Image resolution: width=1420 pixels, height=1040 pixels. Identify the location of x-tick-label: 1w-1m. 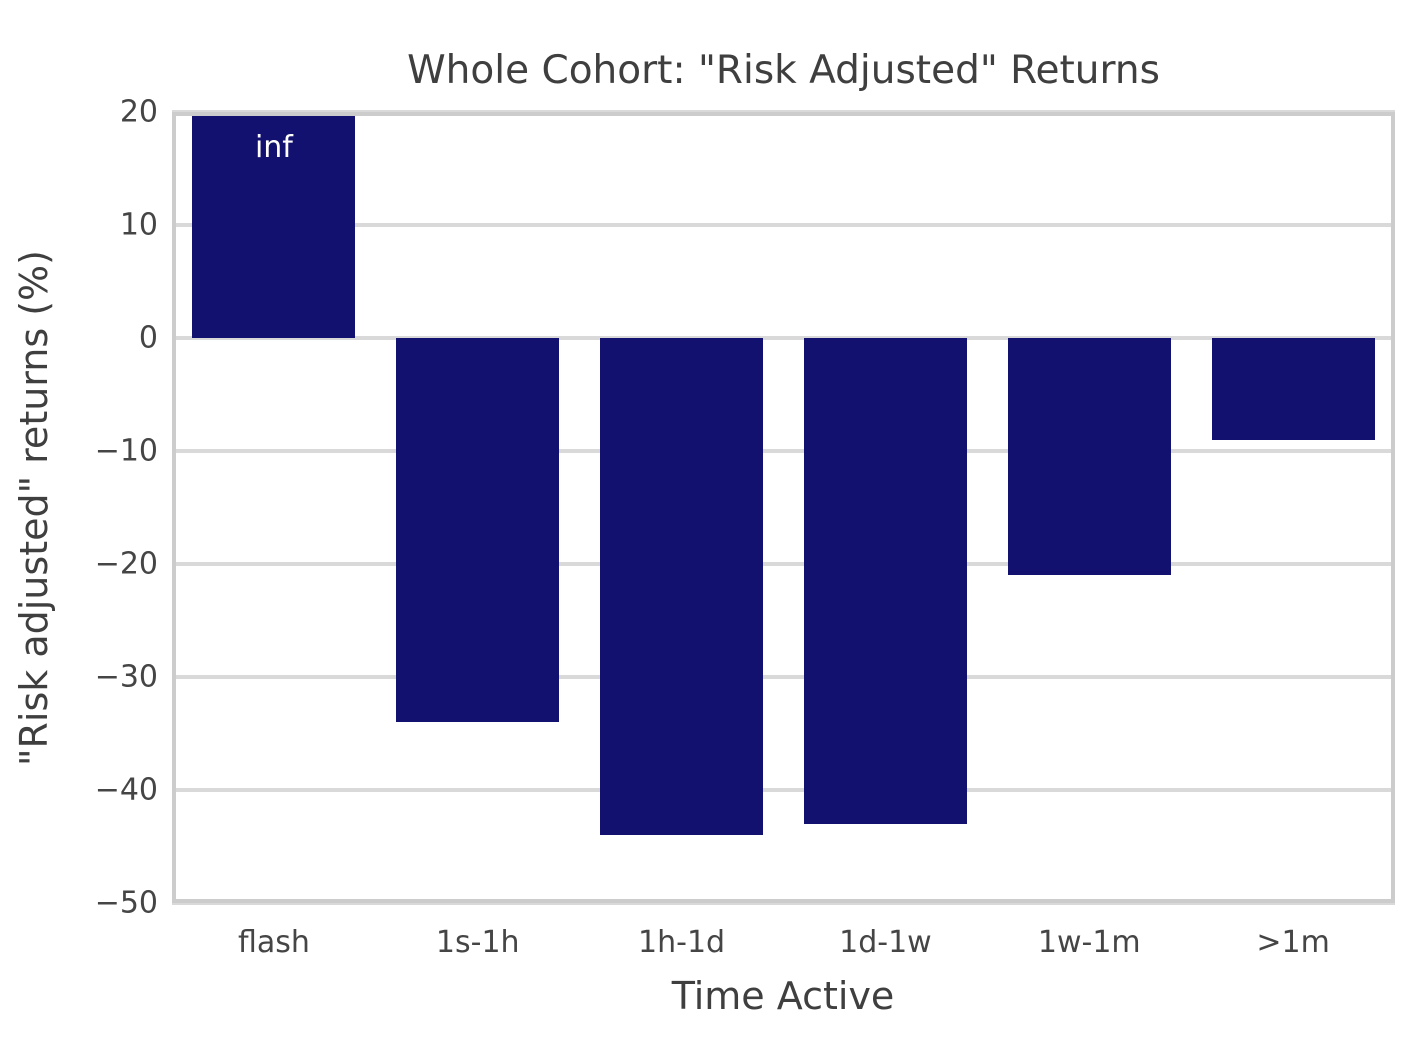
(1089, 942).